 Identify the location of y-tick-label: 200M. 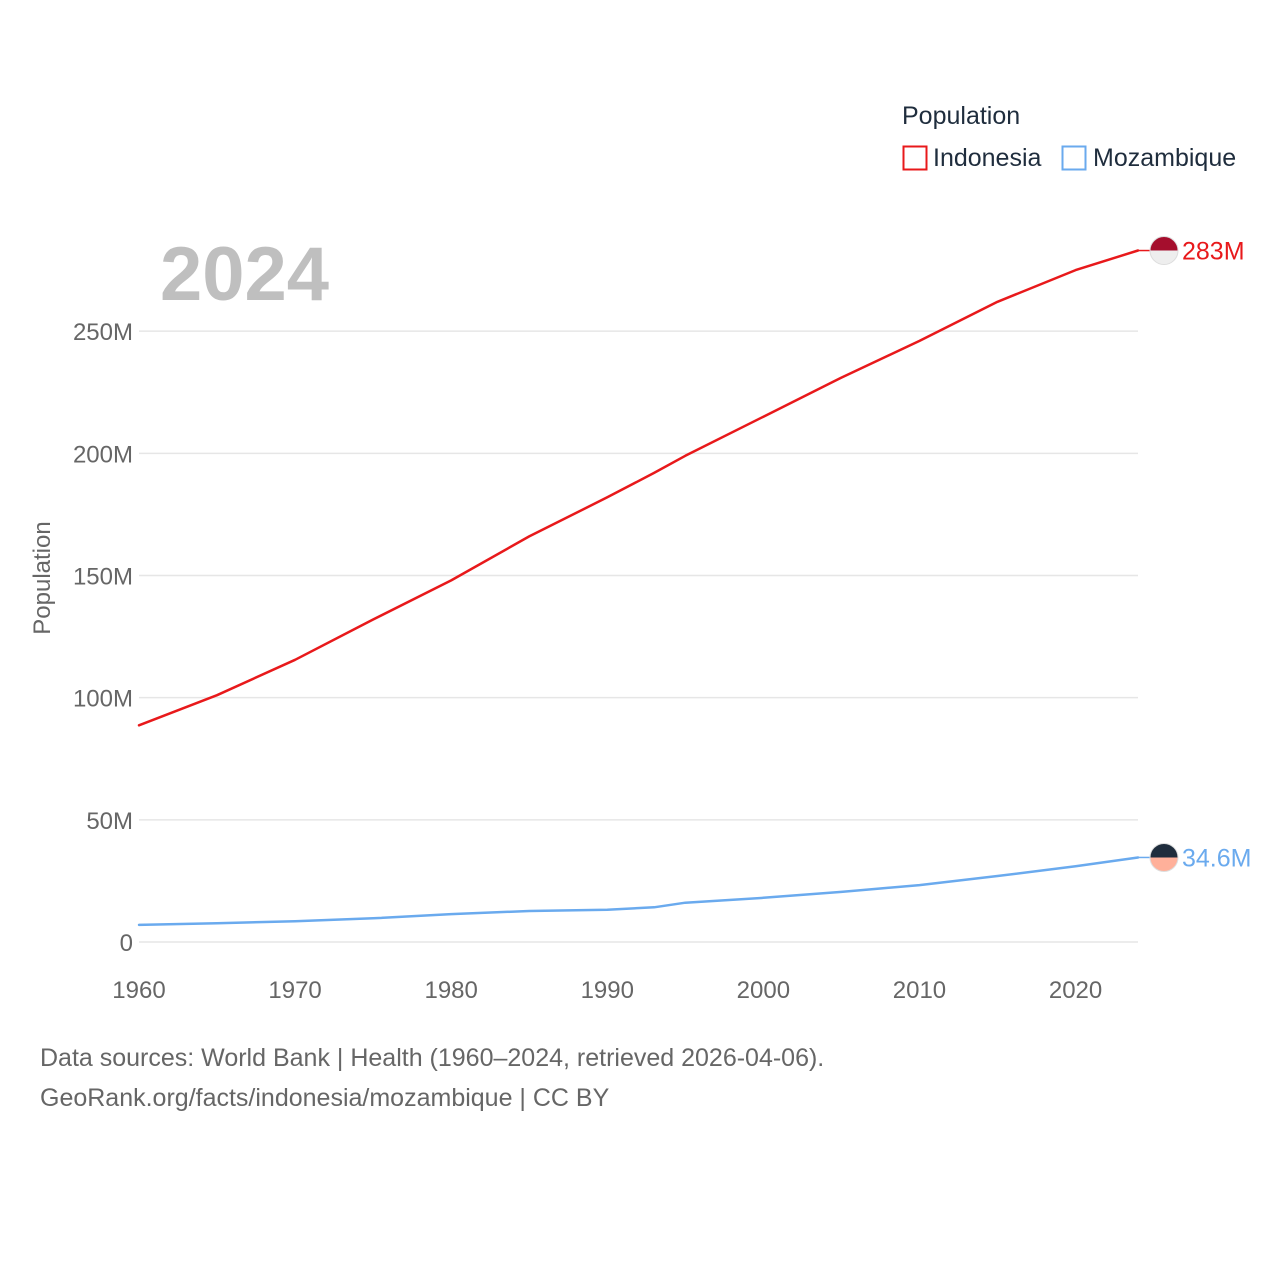
(103, 454).